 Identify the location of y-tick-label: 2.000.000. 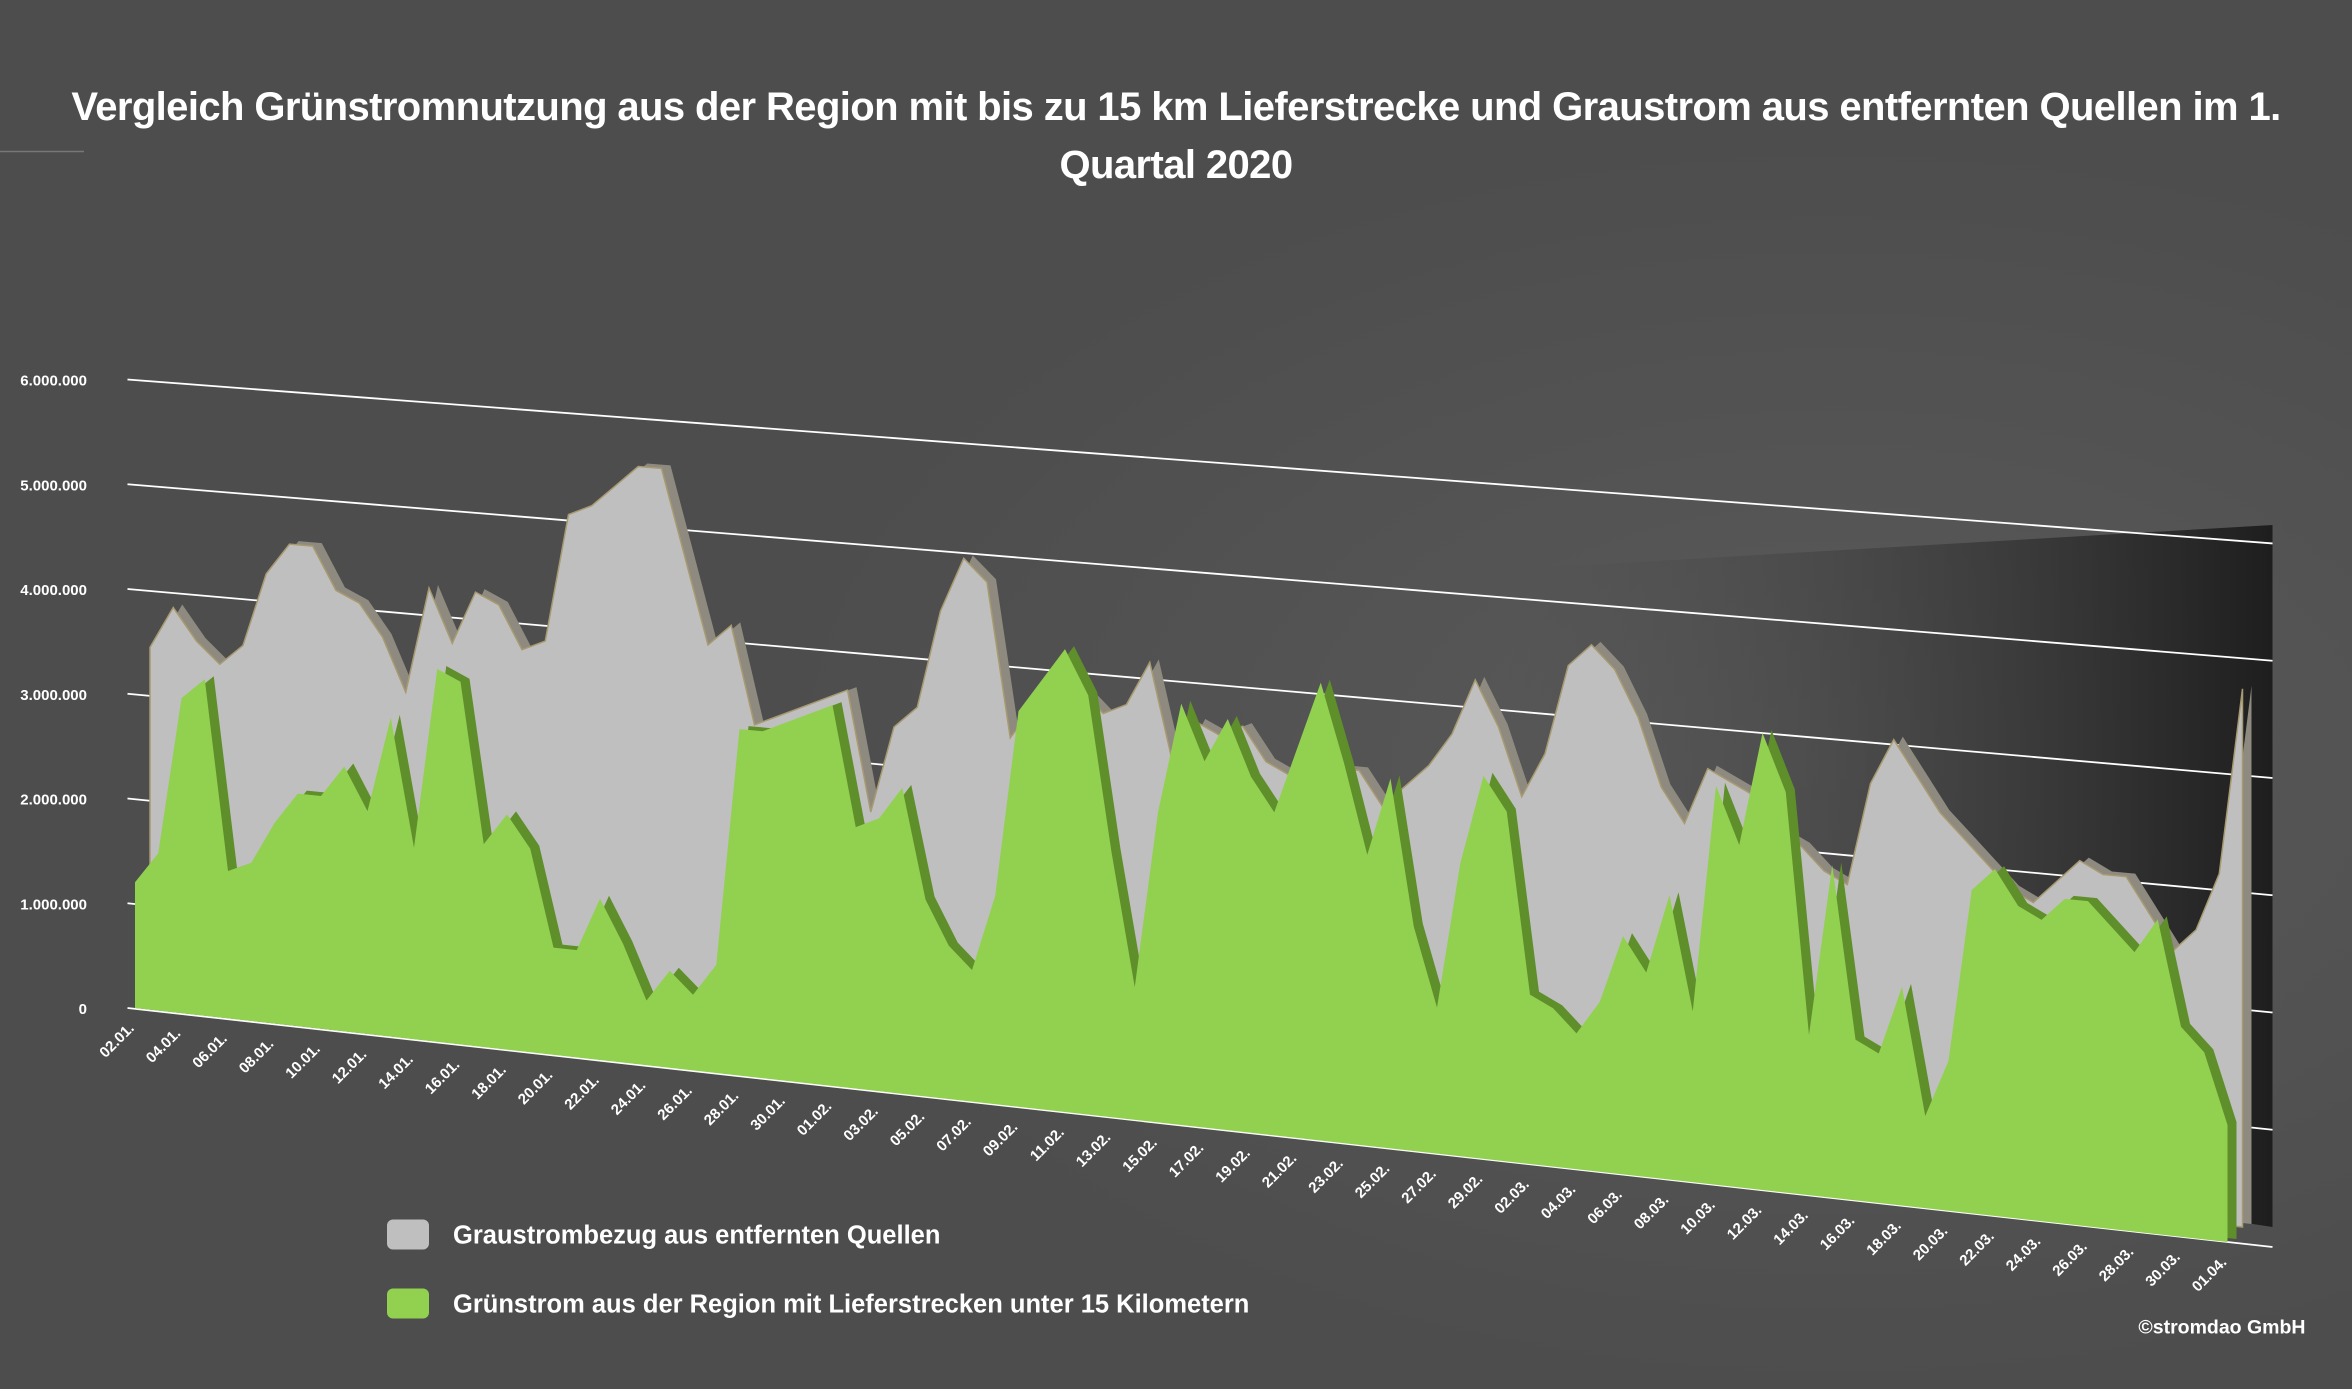
(53, 800).